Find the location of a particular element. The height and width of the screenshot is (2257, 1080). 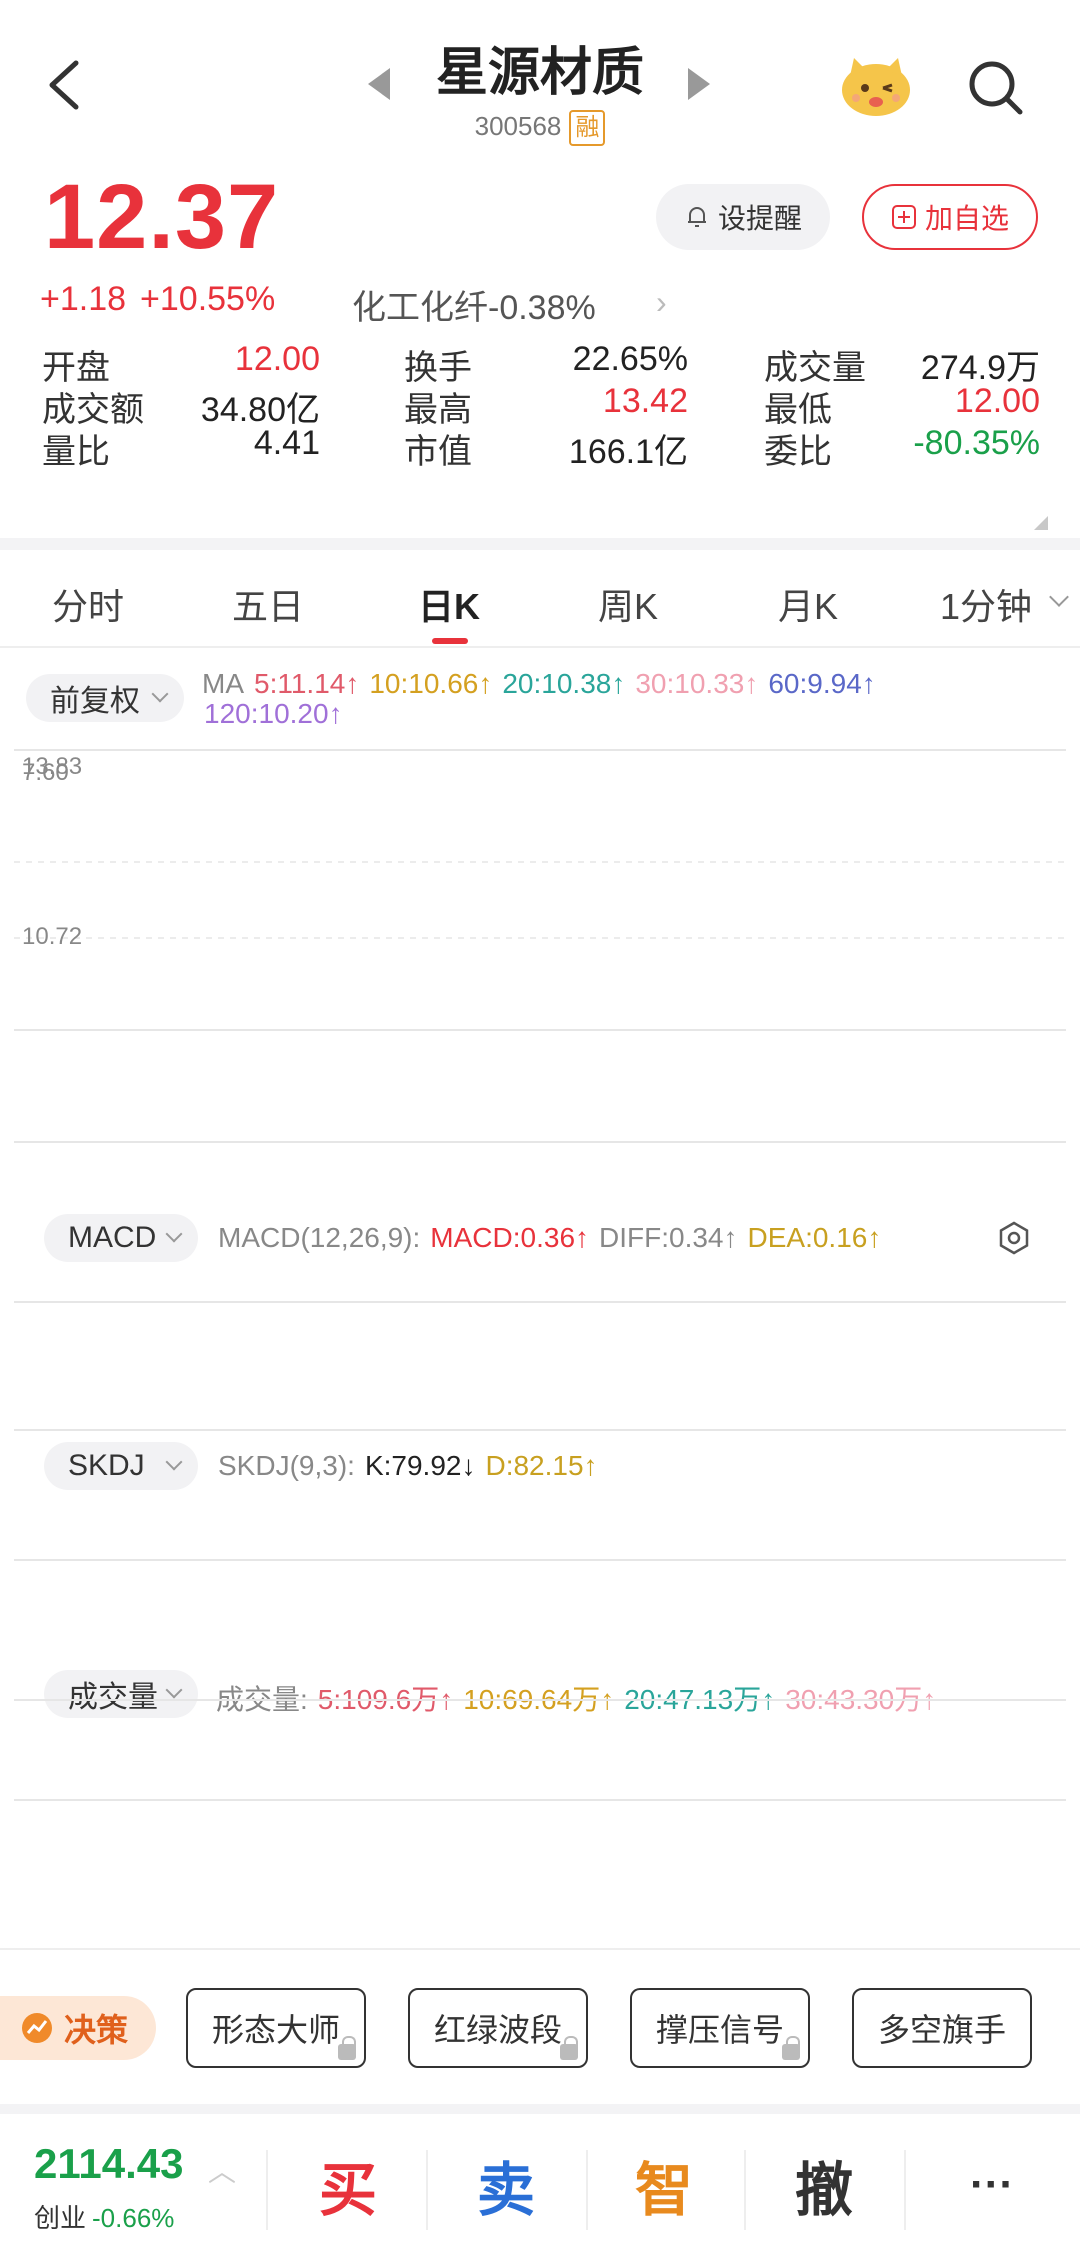

macd-selector-label: MACD is located at coordinates (112, 1237).